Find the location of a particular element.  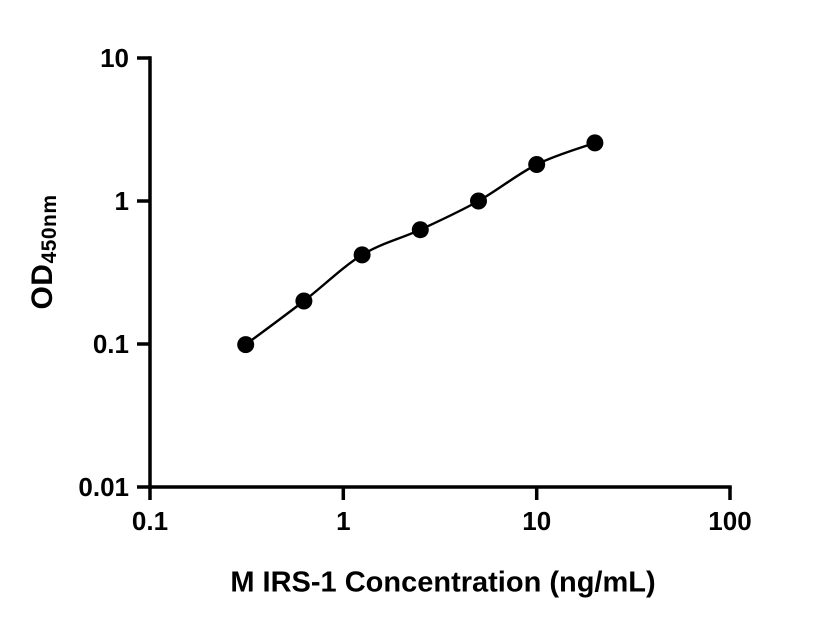

standard-curve-line is located at coordinates (420, 243).